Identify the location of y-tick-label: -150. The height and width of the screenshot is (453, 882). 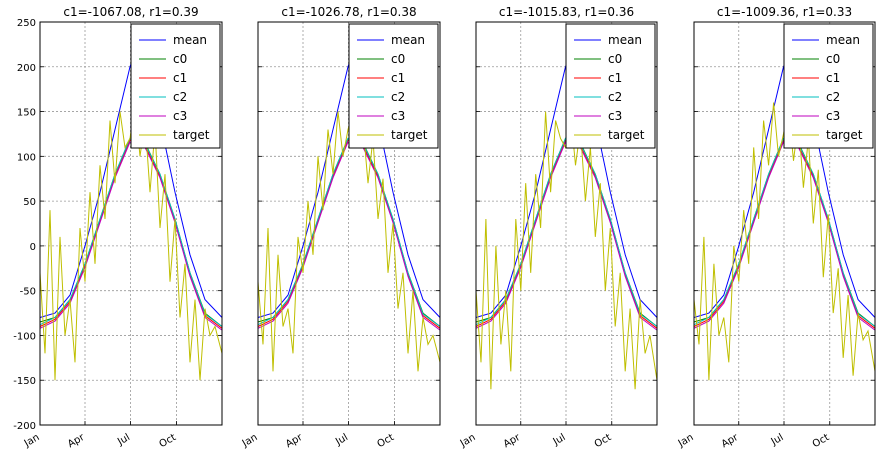
(24, 381).